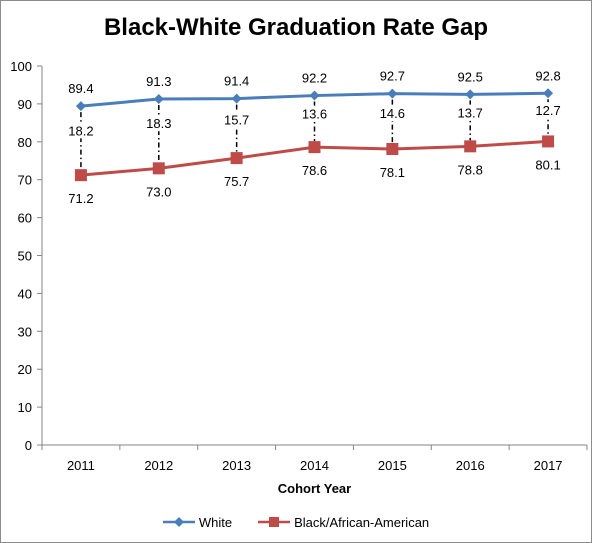 The width and height of the screenshot is (592, 543). Describe the element at coordinates (25, 407) in the screenshot. I see `y-tick-label: 10` at that location.